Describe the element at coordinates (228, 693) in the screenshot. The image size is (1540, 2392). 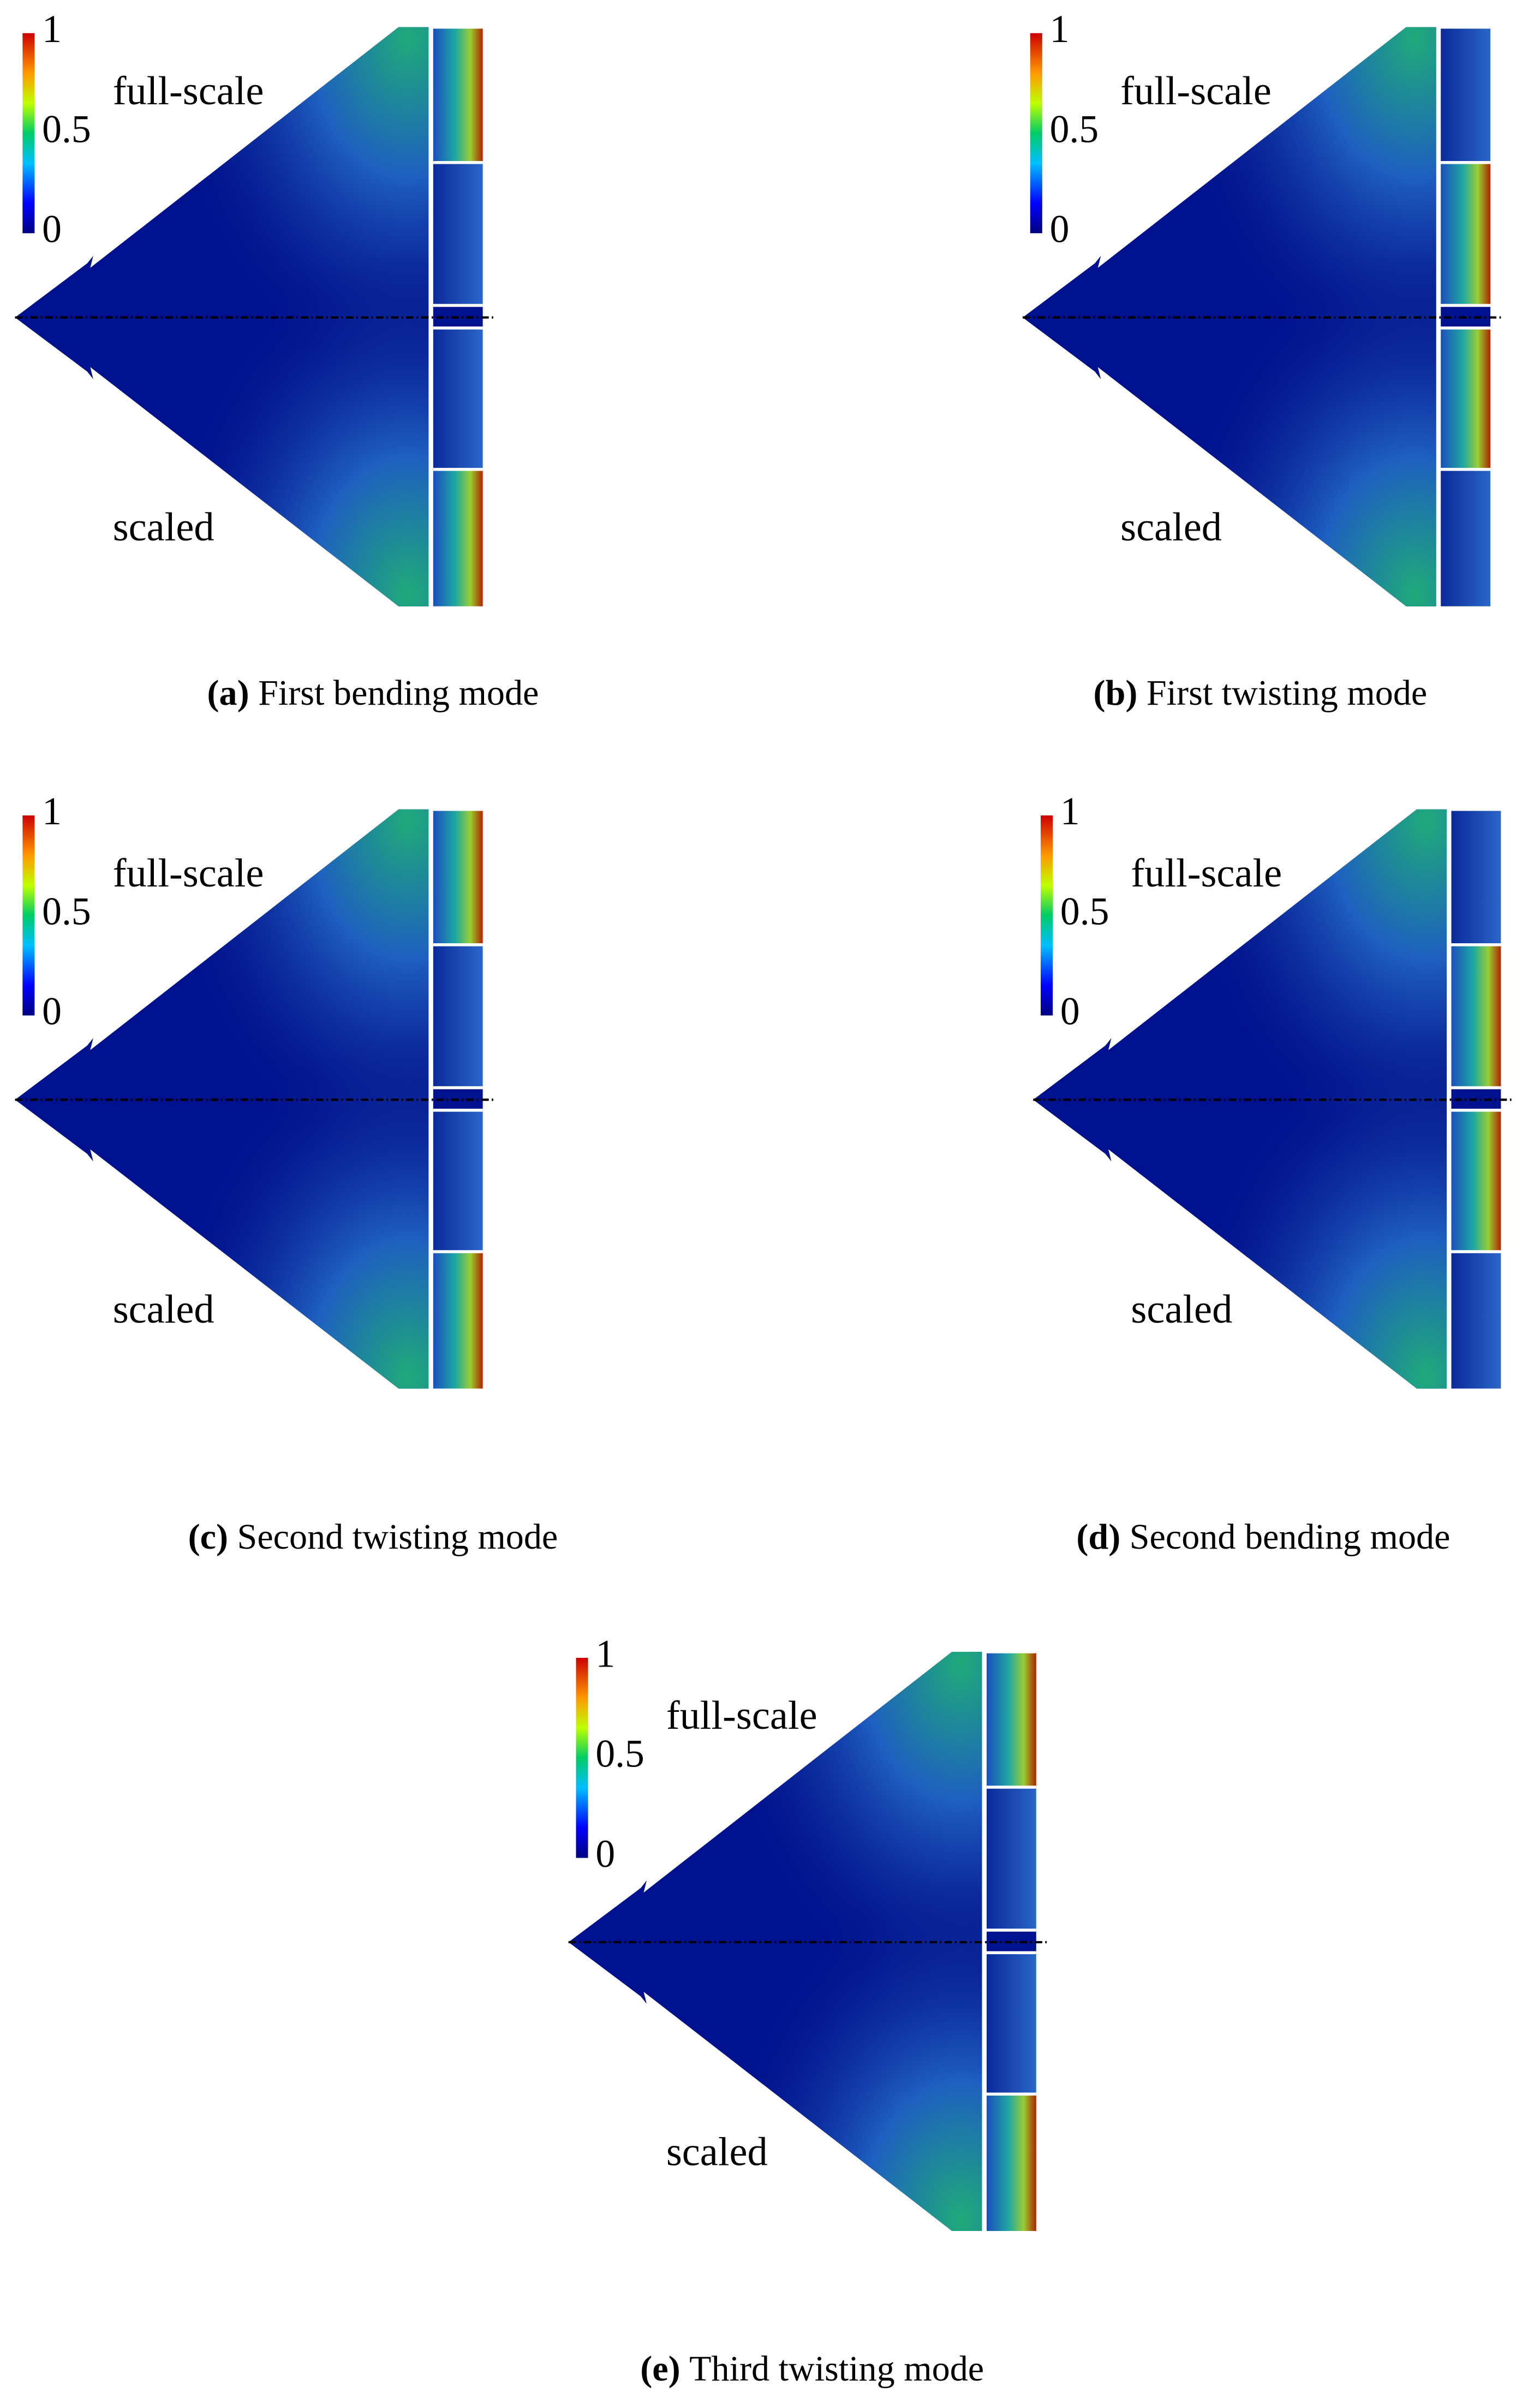
I see `caption-tag: (a)` at that location.